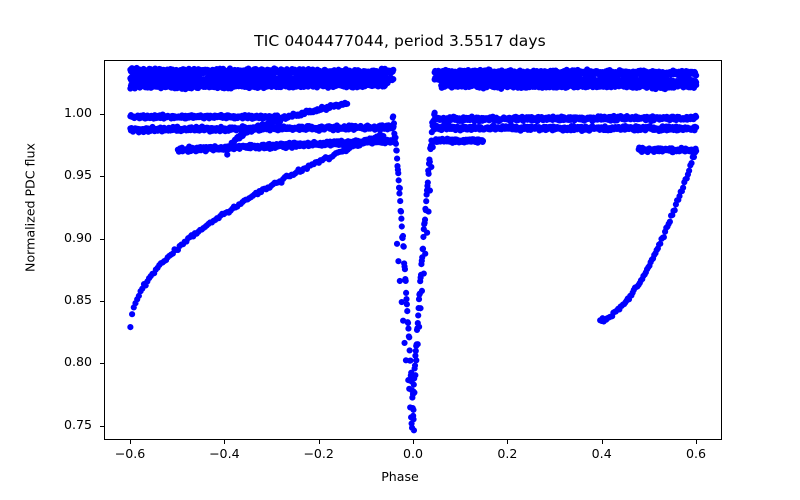 The height and width of the screenshot is (500, 800). Describe the element at coordinates (77, 424) in the screenshot. I see `y-tick-label: 0.75` at that location.